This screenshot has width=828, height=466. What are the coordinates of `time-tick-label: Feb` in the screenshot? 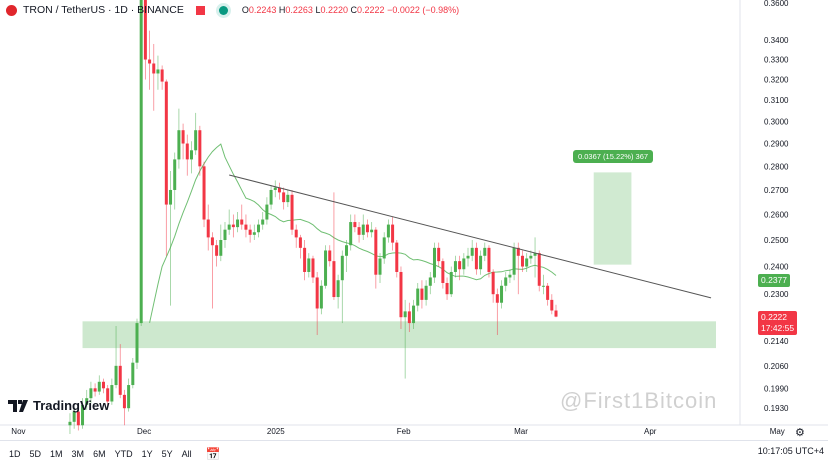 It's located at (404, 431).